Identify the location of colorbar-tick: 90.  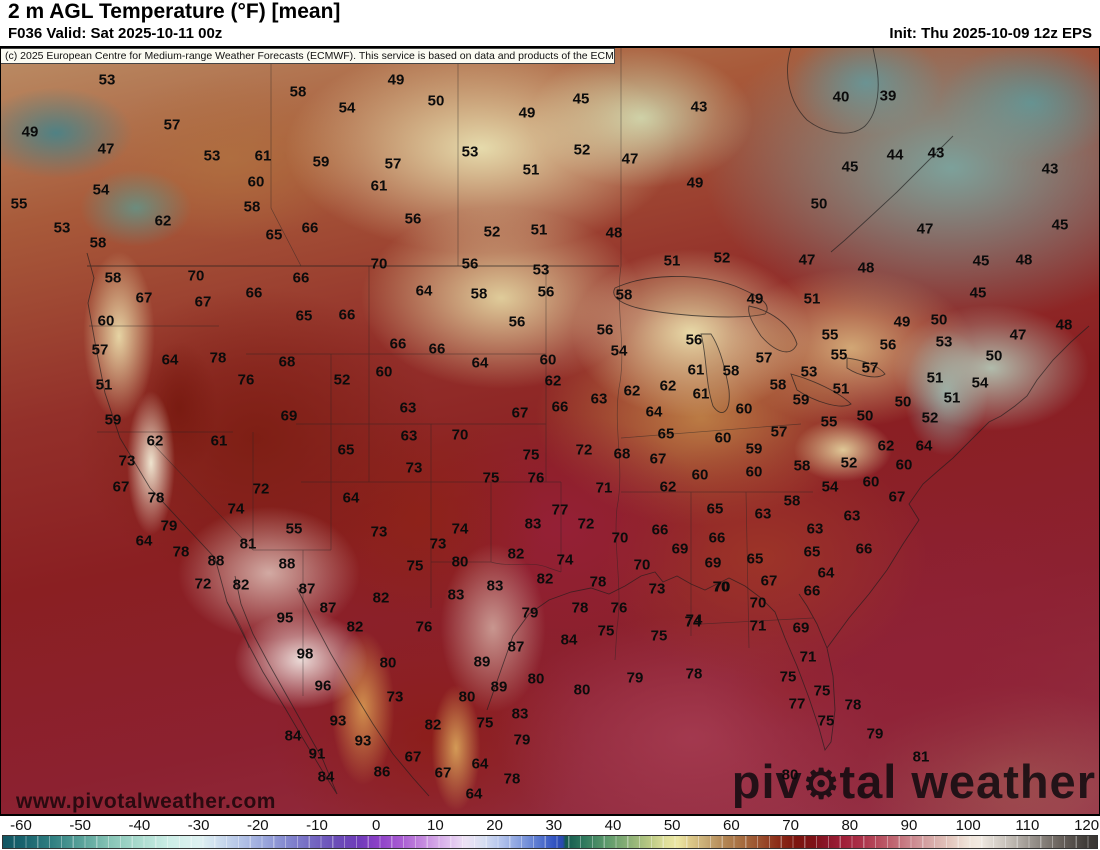
(909, 825).